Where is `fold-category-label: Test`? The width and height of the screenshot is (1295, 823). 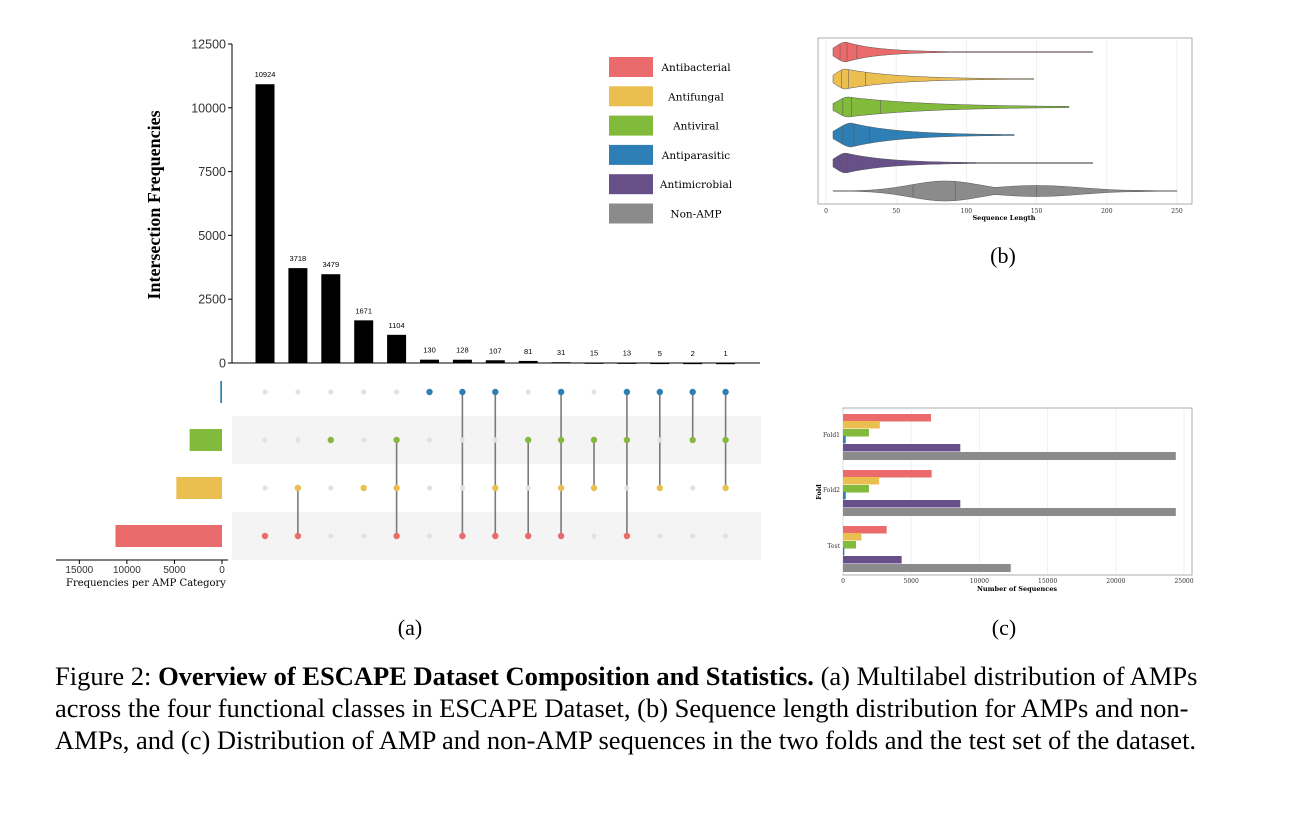
fold-category-label: Test is located at coordinates (833, 546).